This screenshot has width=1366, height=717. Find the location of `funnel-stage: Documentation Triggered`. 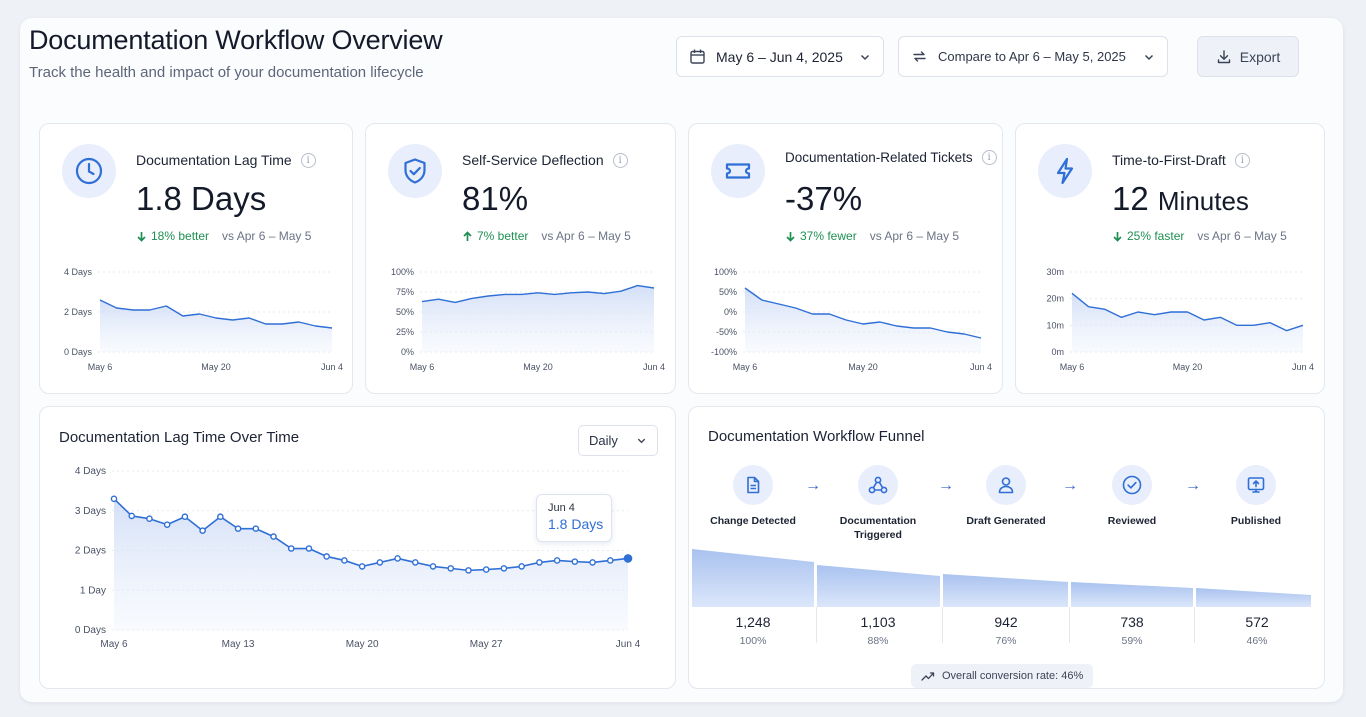

funnel-stage: Documentation Triggered is located at coordinates (878, 503).